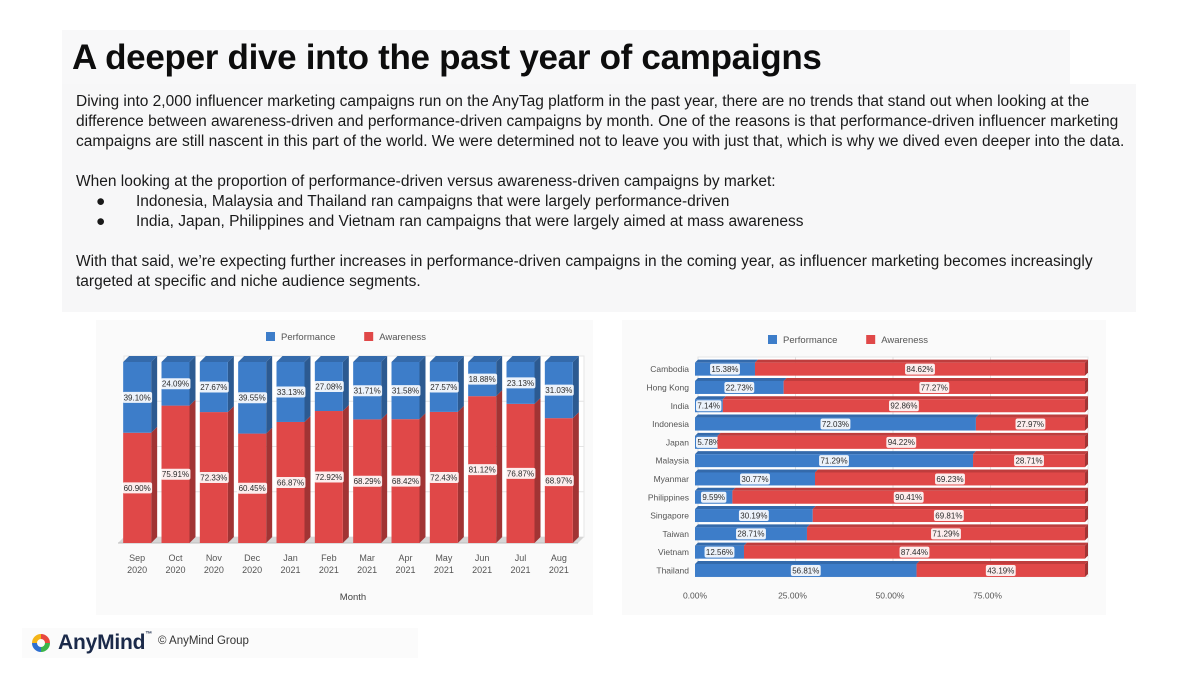 This screenshot has height=675, width=1200. Describe the element at coordinates (833, 461) in the screenshot. I see `data-label-performance: 71.29%` at that location.